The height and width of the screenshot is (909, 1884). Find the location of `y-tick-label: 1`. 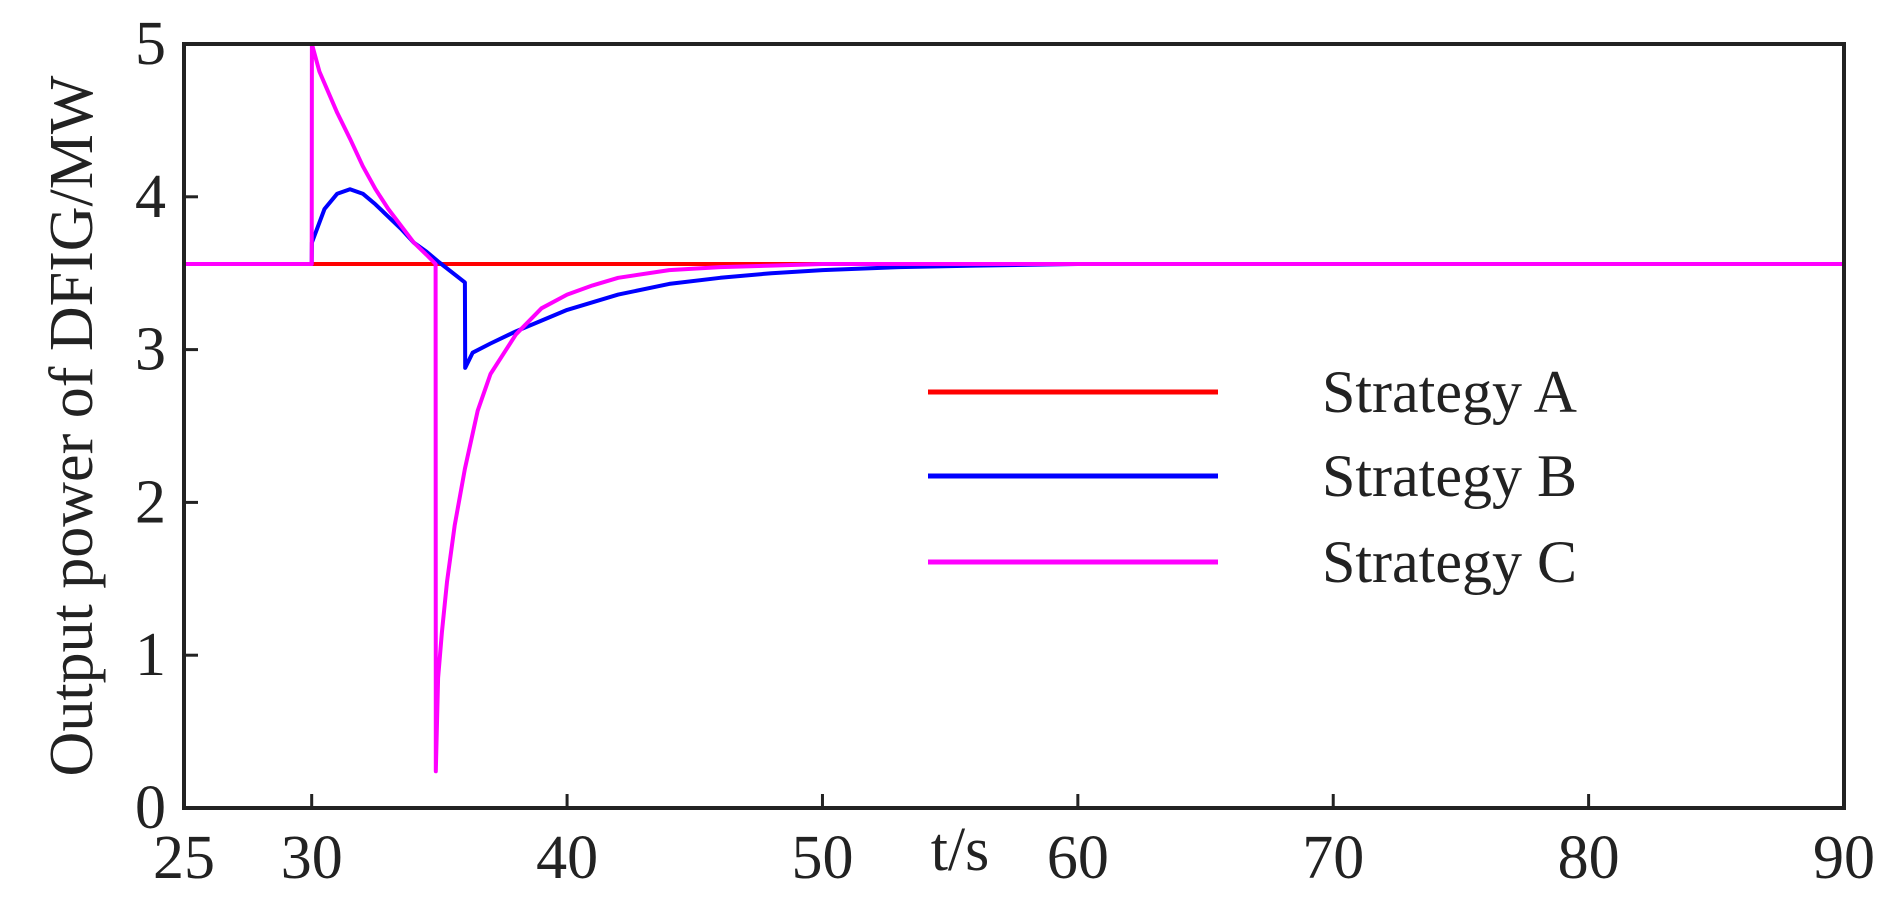

y-tick-label: 1 is located at coordinates (150, 655).